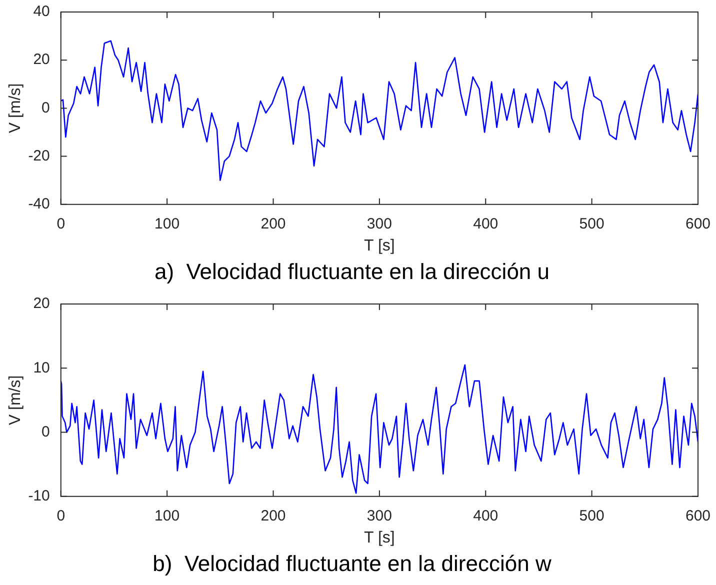 The width and height of the screenshot is (716, 585). What do you see at coordinates (39, 496) in the screenshot?
I see `y-tick-label: -10` at bounding box center [39, 496].